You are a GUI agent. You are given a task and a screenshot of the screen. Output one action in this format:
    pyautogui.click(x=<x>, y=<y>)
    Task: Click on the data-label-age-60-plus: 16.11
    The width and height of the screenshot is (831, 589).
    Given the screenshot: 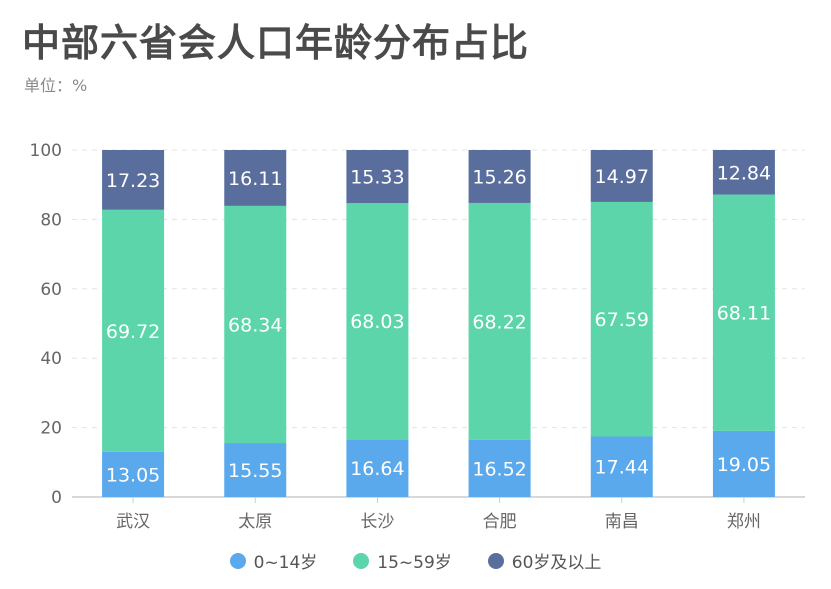 What is the action you would take?
    pyautogui.click(x=255, y=179)
    